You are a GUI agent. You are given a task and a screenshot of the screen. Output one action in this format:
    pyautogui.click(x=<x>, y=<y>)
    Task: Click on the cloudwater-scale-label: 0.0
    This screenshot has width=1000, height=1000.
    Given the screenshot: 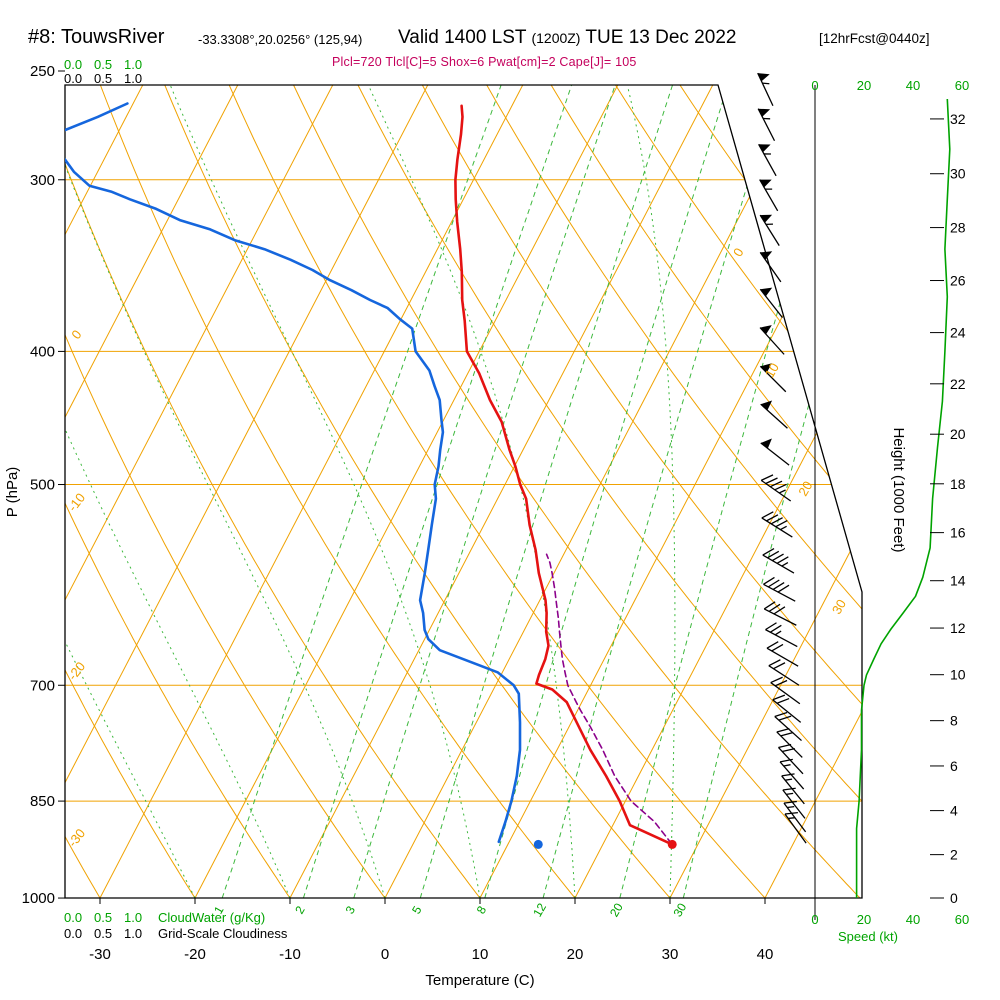 What is the action you would take?
    pyautogui.click(x=73, y=64)
    